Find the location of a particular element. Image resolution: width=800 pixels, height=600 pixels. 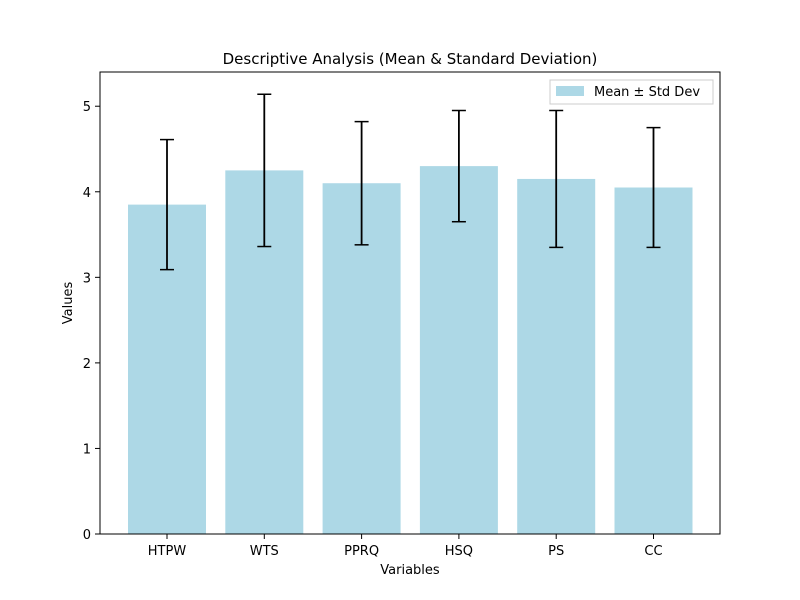

y-tick-label-1: 1 is located at coordinates (87, 449).